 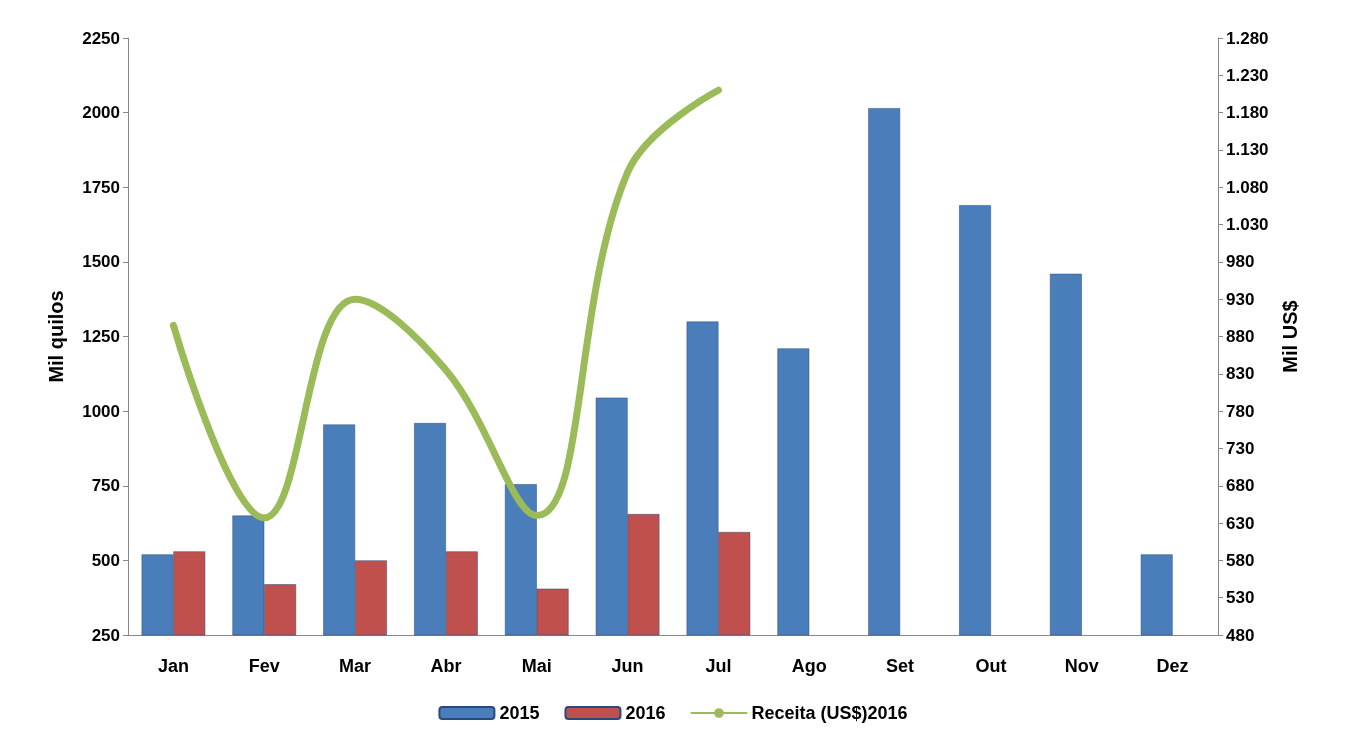 I want to click on y2-tick-label: 780, so click(x=1240, y=411).